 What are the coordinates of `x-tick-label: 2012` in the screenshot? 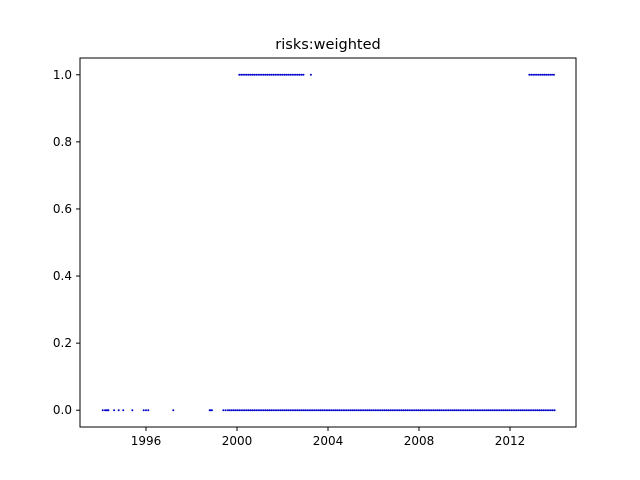 It's located at (510, 441).